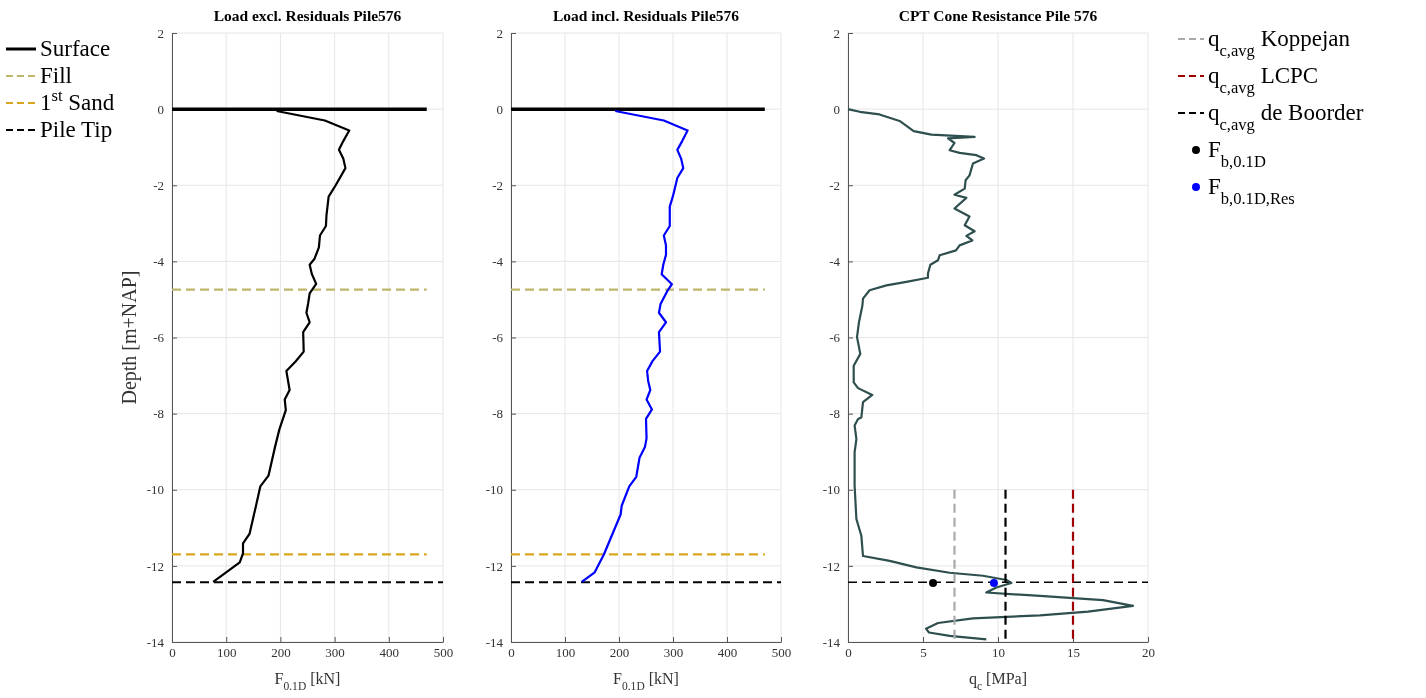 The height and width of the screenshot is (698, 1426). I want to click on x-tick-label: 15, so click(1073, 653).